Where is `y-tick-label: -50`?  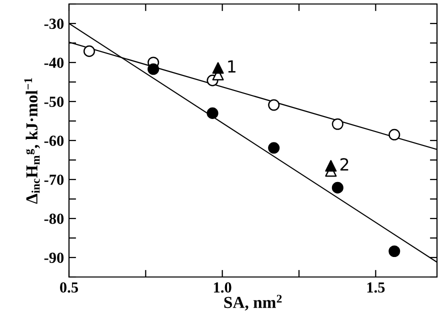
y-tick-label: -50 is located at coordinates (54, 101).